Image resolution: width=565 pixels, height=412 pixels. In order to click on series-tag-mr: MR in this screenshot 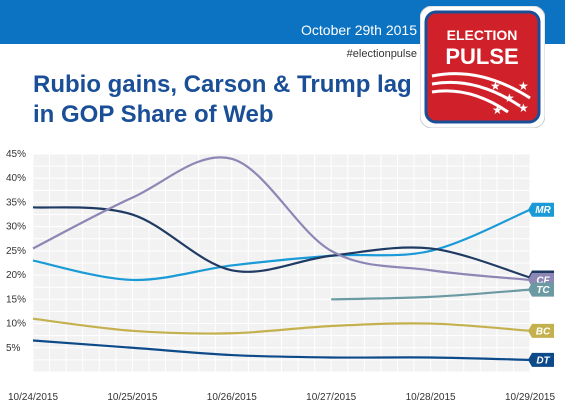, I will do `click(541, 209)`.